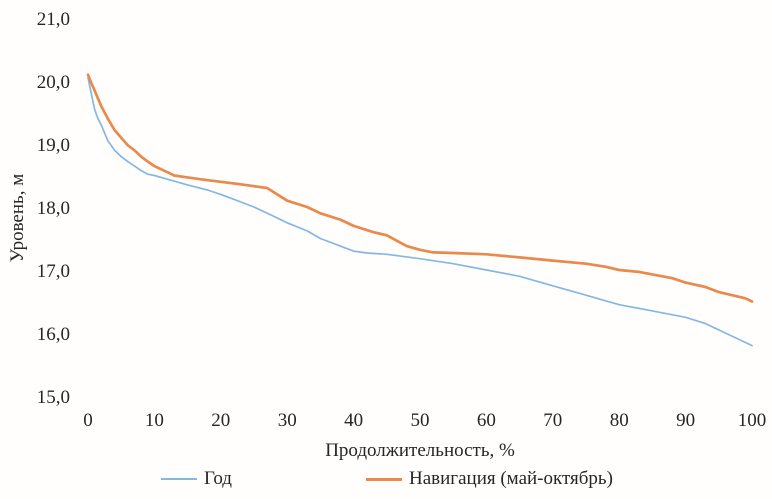  I want to click on y-tick-label: 21,0, so click(53, 19).